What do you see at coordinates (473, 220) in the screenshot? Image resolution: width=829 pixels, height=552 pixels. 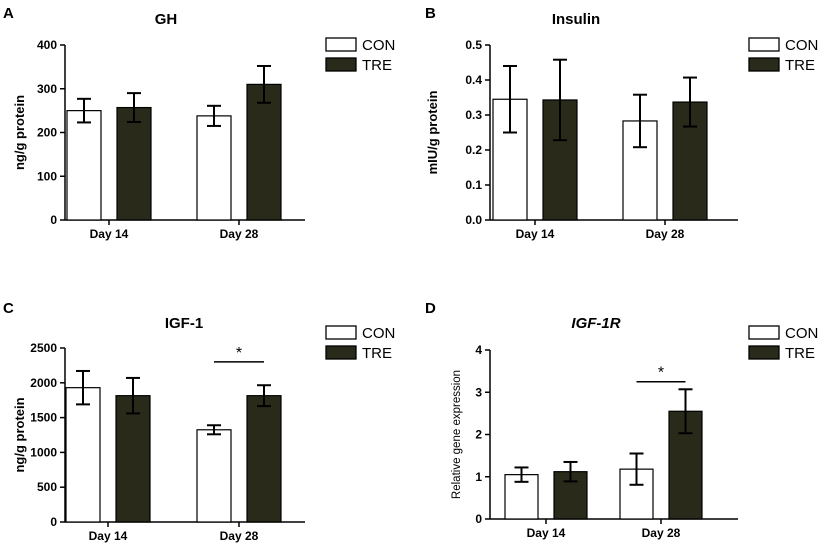 I see `y-tick-label: 0.0` at bounding box center [473, 220].